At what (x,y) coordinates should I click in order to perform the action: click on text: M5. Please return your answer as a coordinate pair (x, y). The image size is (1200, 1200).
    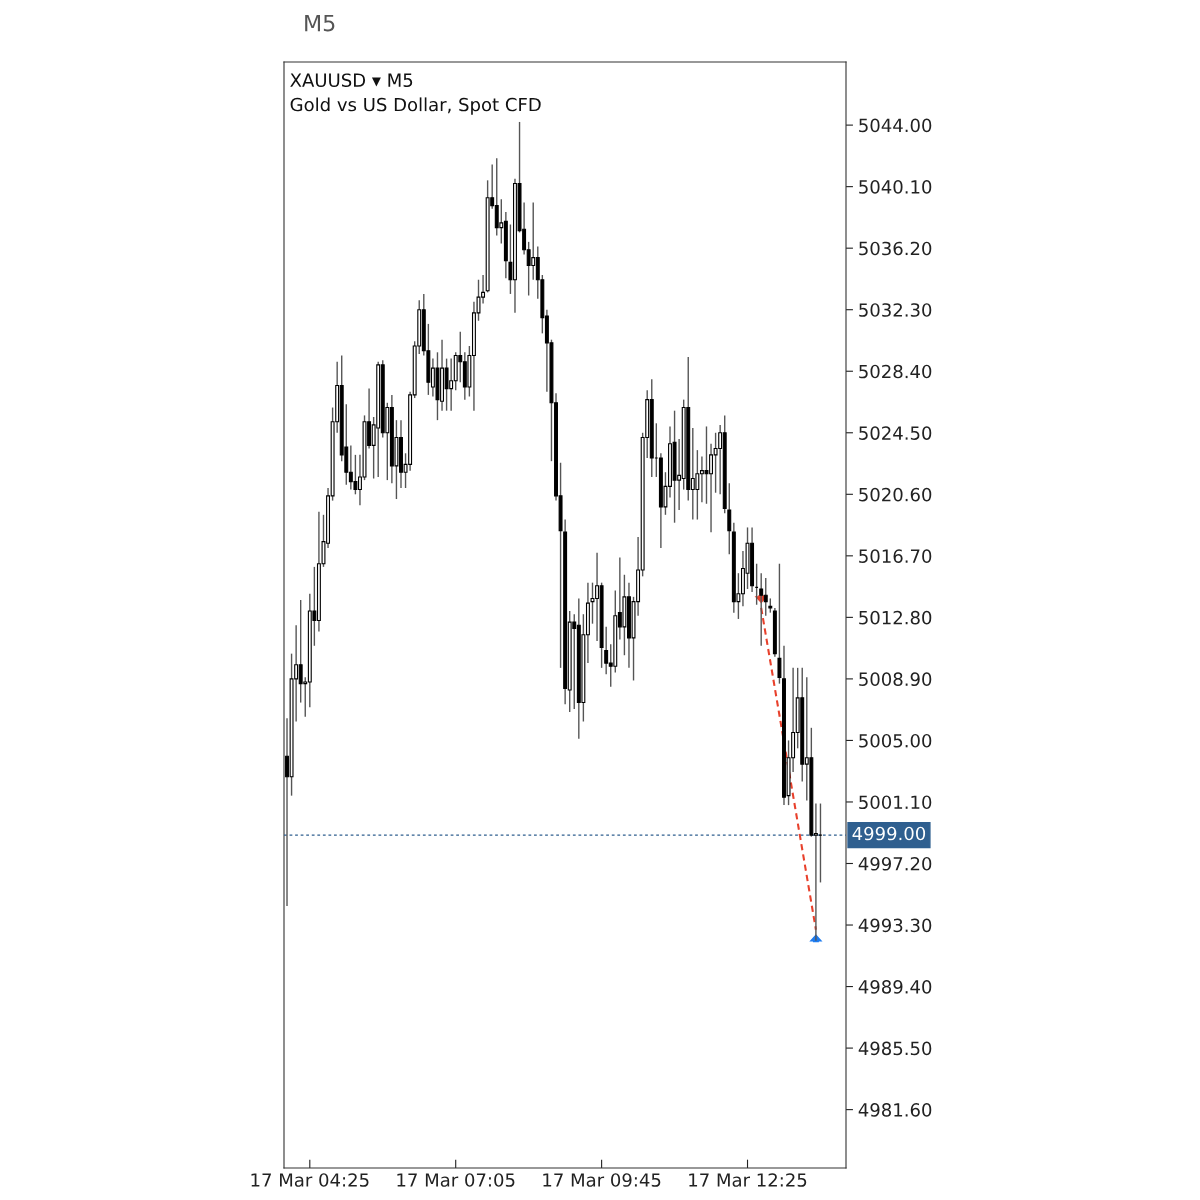
    Looking at the image, I should click on (320, 23).